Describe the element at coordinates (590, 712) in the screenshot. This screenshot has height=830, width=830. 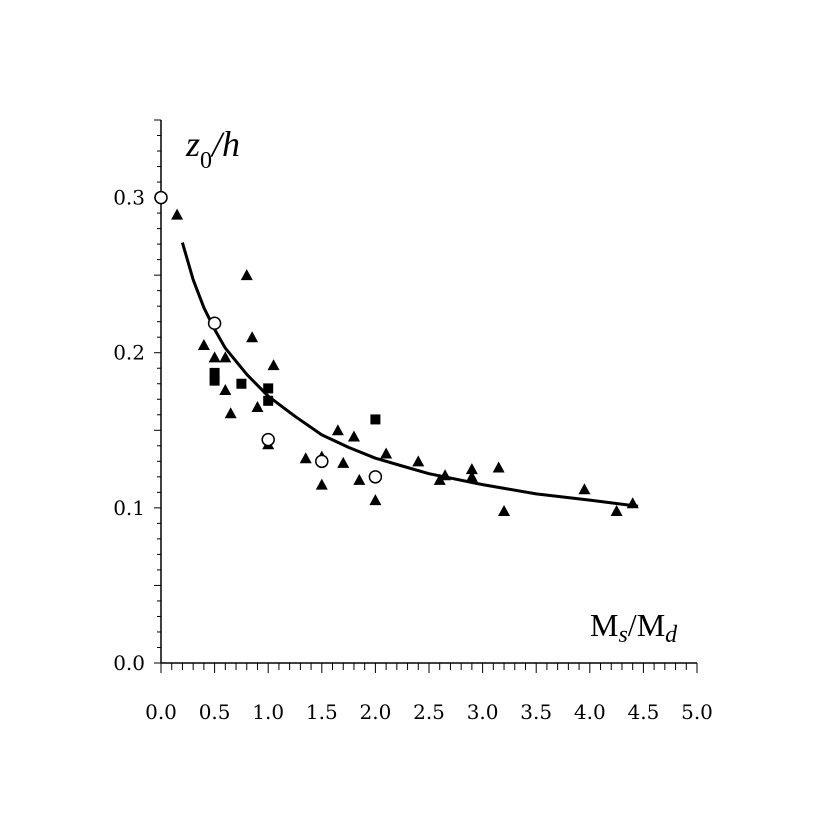
I see `x-tick-label: 4.0` at that location.